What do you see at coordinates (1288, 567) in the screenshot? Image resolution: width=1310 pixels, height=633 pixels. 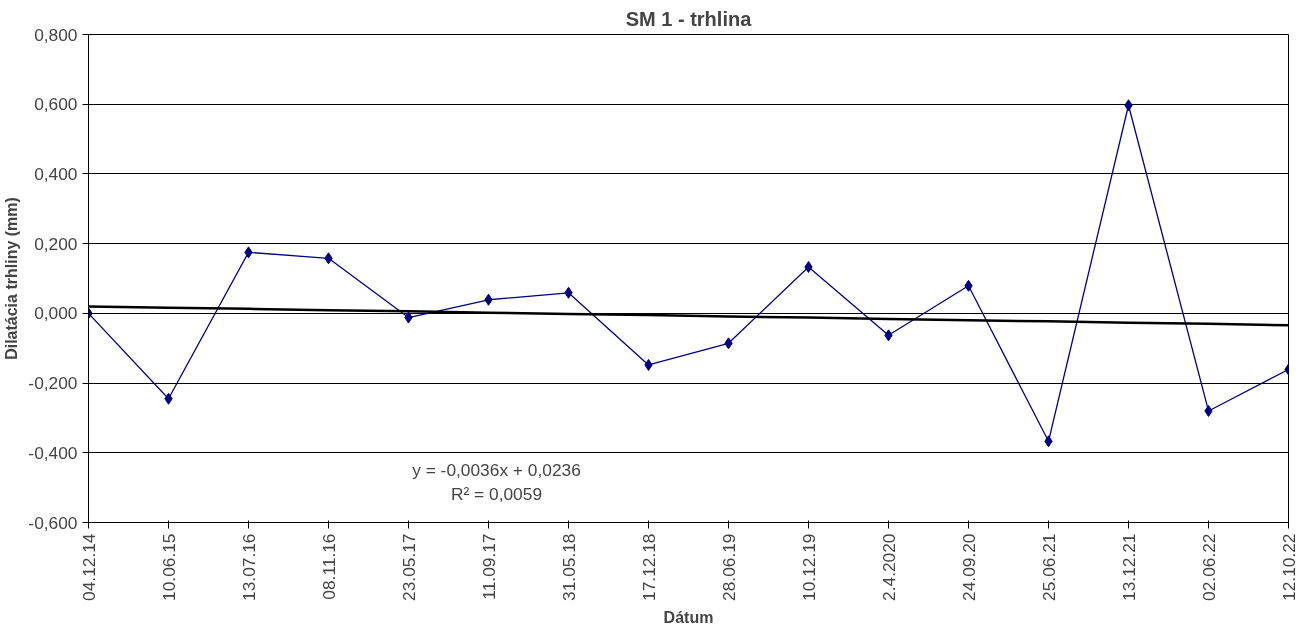 I see `x-tick-label: 12.10.22` at bounding box center [1288, 567].